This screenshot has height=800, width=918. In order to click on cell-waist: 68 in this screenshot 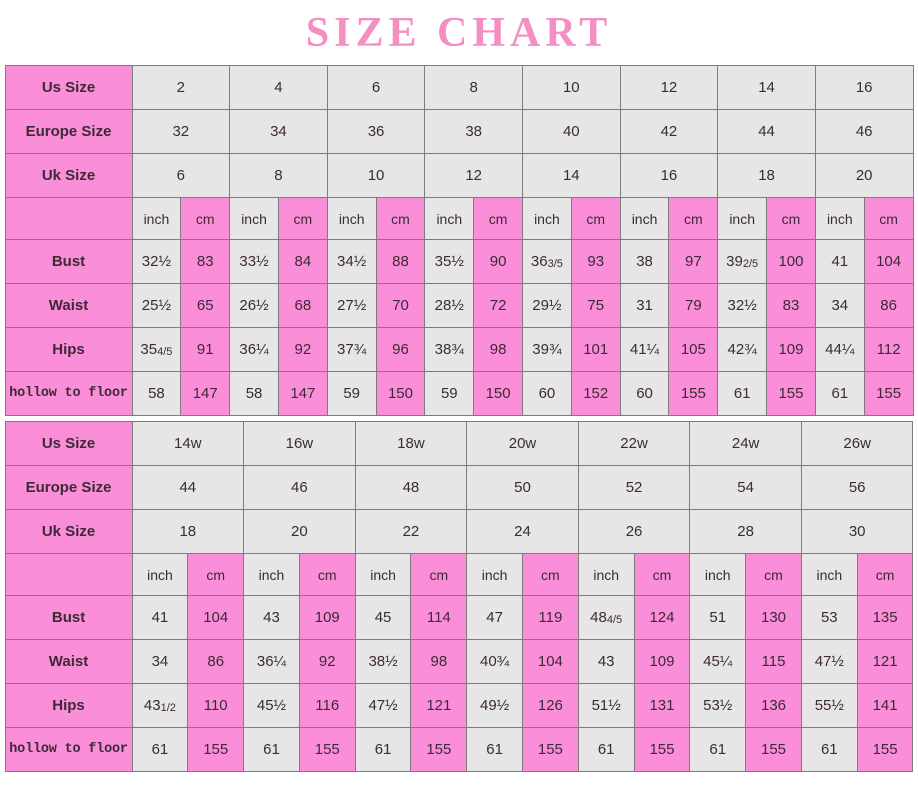, I will do `click(302, 305)`.